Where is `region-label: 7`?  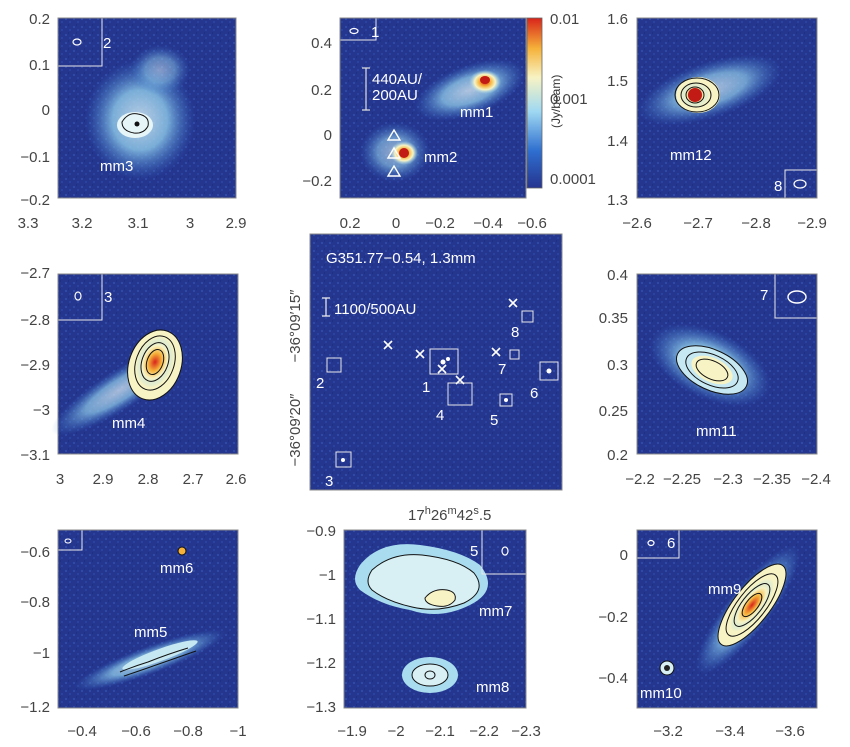 region-label: 7 is located at coordinates (502, 369).